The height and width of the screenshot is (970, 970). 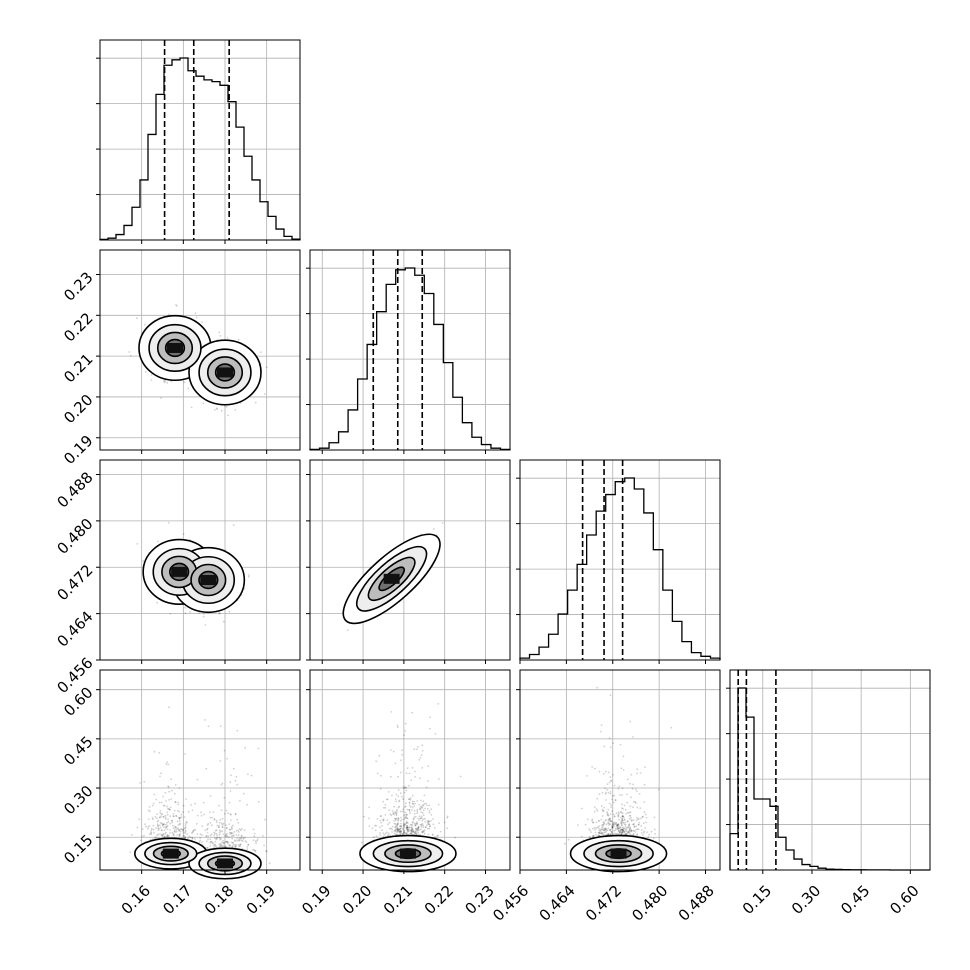 What do you see at coordinates (78, 327) in the screenshot?
I see `y-tick-label: 0.22` at bounding box center [78, 327].